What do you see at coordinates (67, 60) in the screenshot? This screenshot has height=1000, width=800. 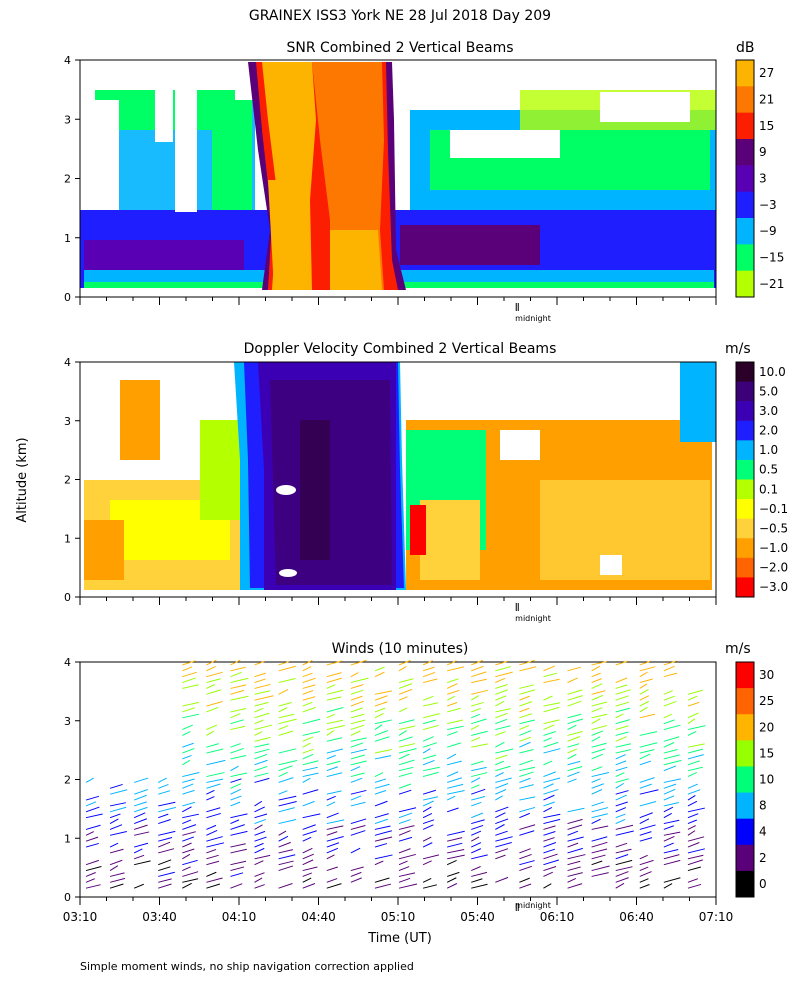 I see `y-tick-label: 4` at bounding box center [67, 60].